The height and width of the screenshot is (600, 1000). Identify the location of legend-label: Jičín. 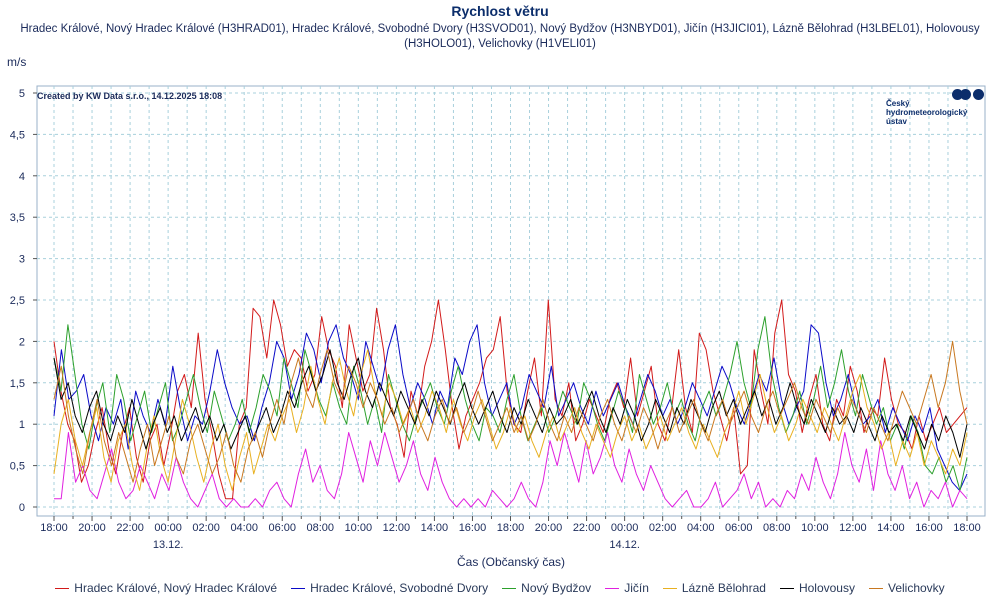
(636, 588).